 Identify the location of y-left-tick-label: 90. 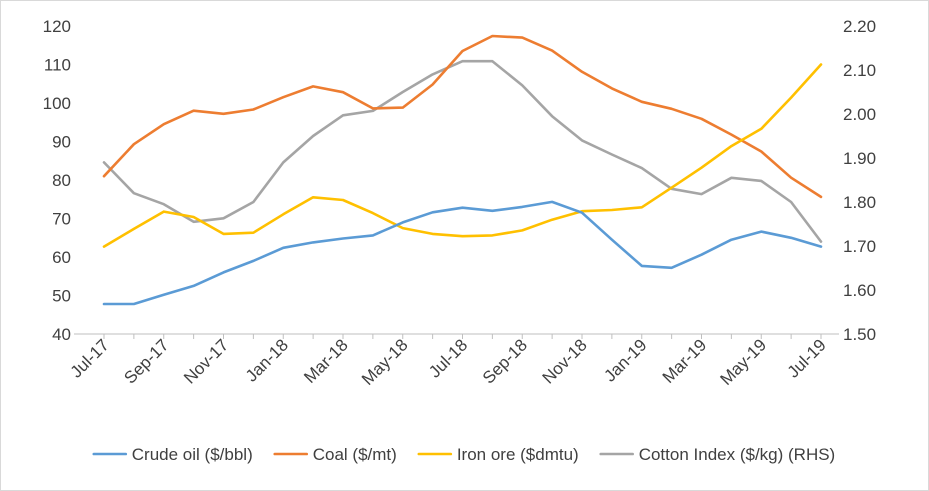
(61, 142).